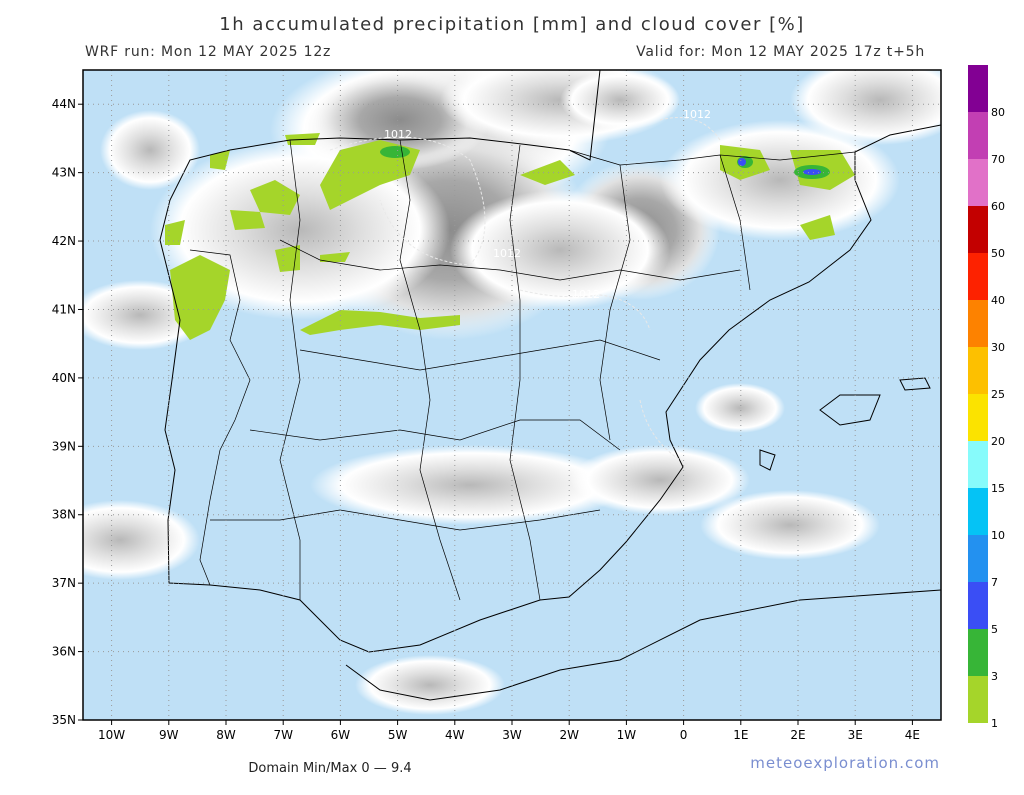  Describe the element at coordinates (64, 515) in the screenshot. I see `y-tick-label: 38N` at that location.